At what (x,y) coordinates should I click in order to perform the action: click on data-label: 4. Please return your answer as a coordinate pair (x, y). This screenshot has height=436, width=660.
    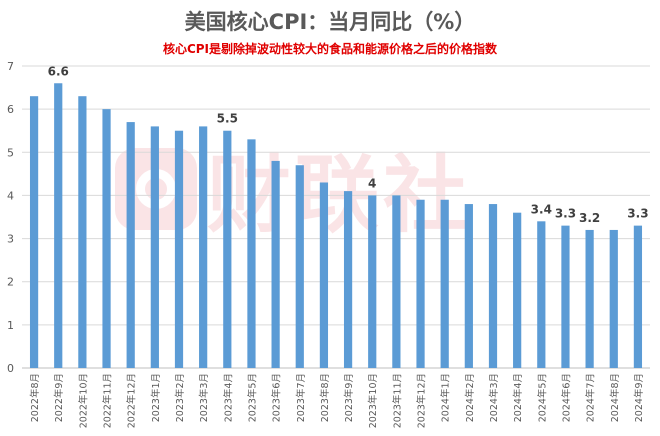
    Looking at the image, I should click on (372, 183).